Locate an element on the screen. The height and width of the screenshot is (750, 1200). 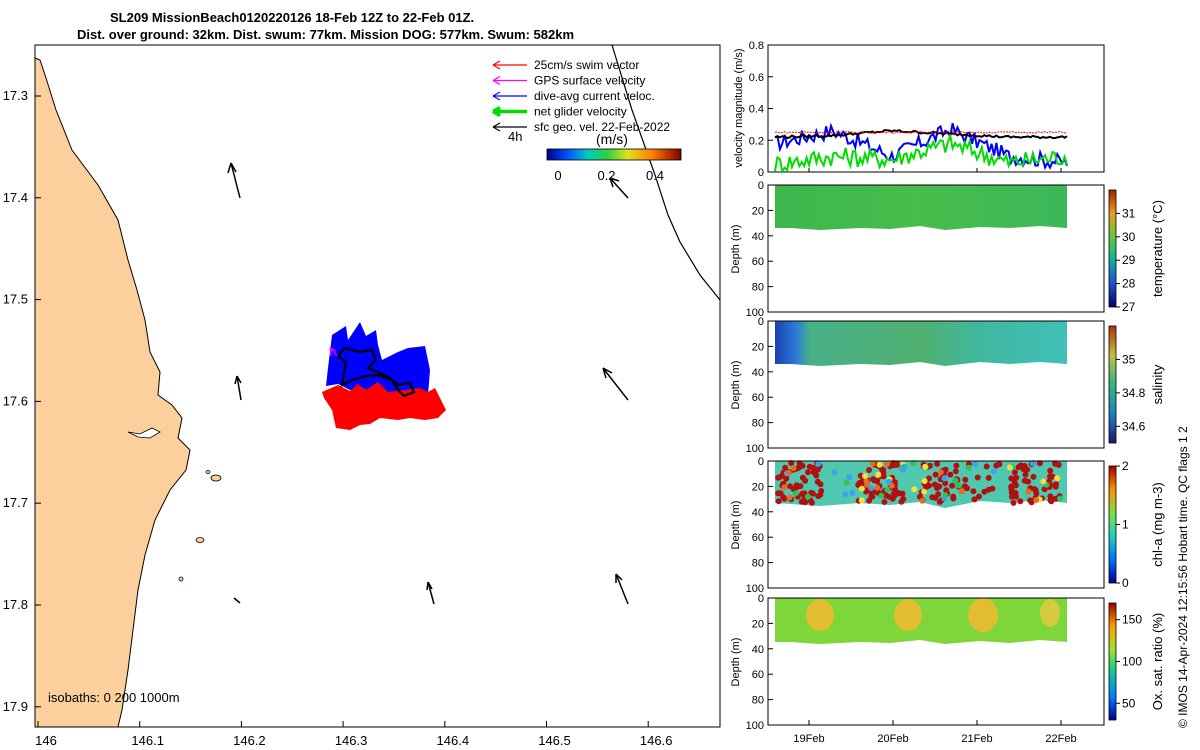
temperature-axes is located at coordinates (936, 248).